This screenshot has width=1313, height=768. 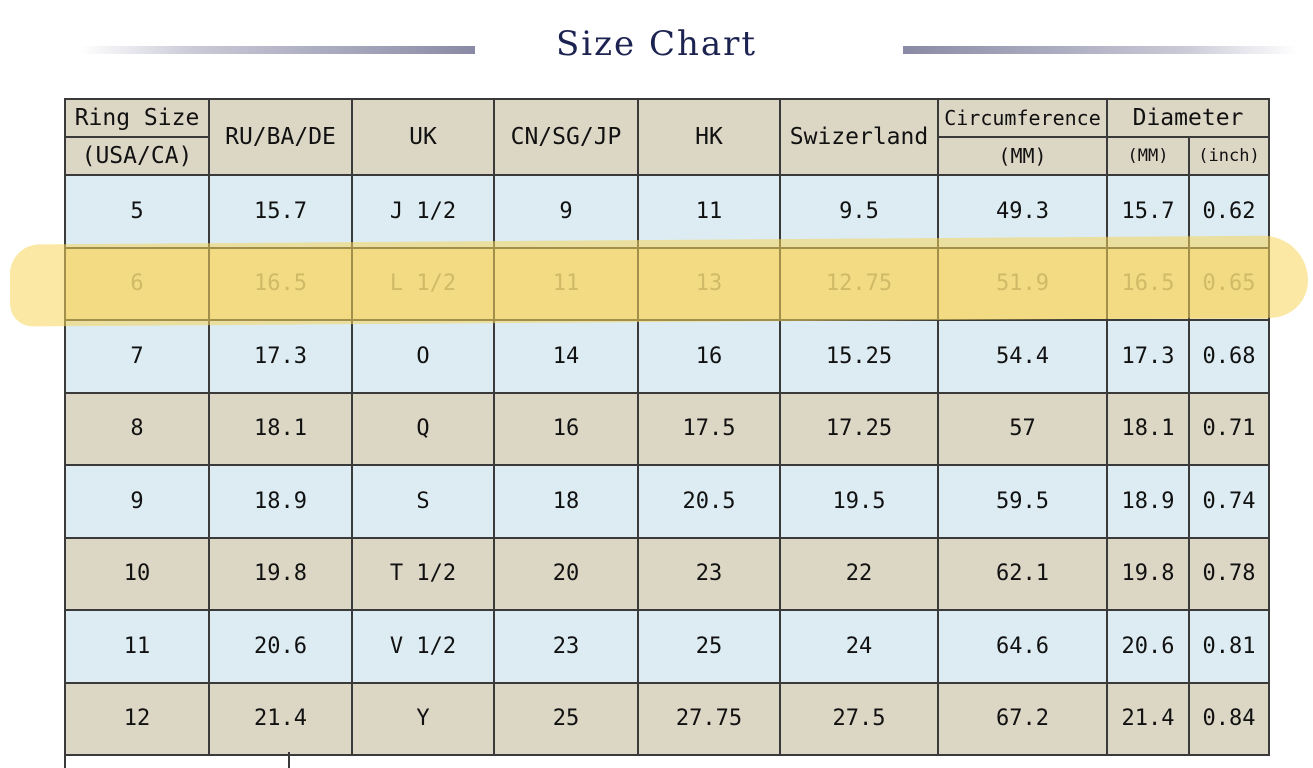 I want to click on header-ring-size-unit: (USA/CA), so click(x=137, y=156).